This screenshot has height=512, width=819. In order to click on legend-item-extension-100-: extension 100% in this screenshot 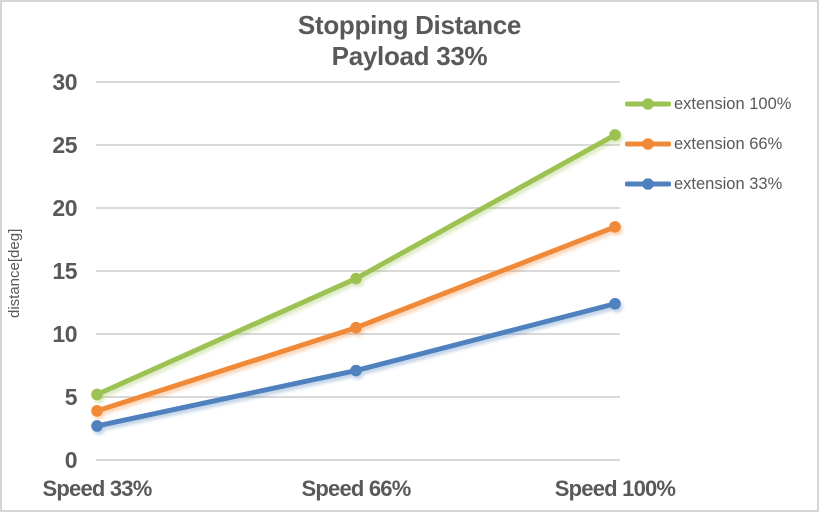, I will do `click(708, 104)`.